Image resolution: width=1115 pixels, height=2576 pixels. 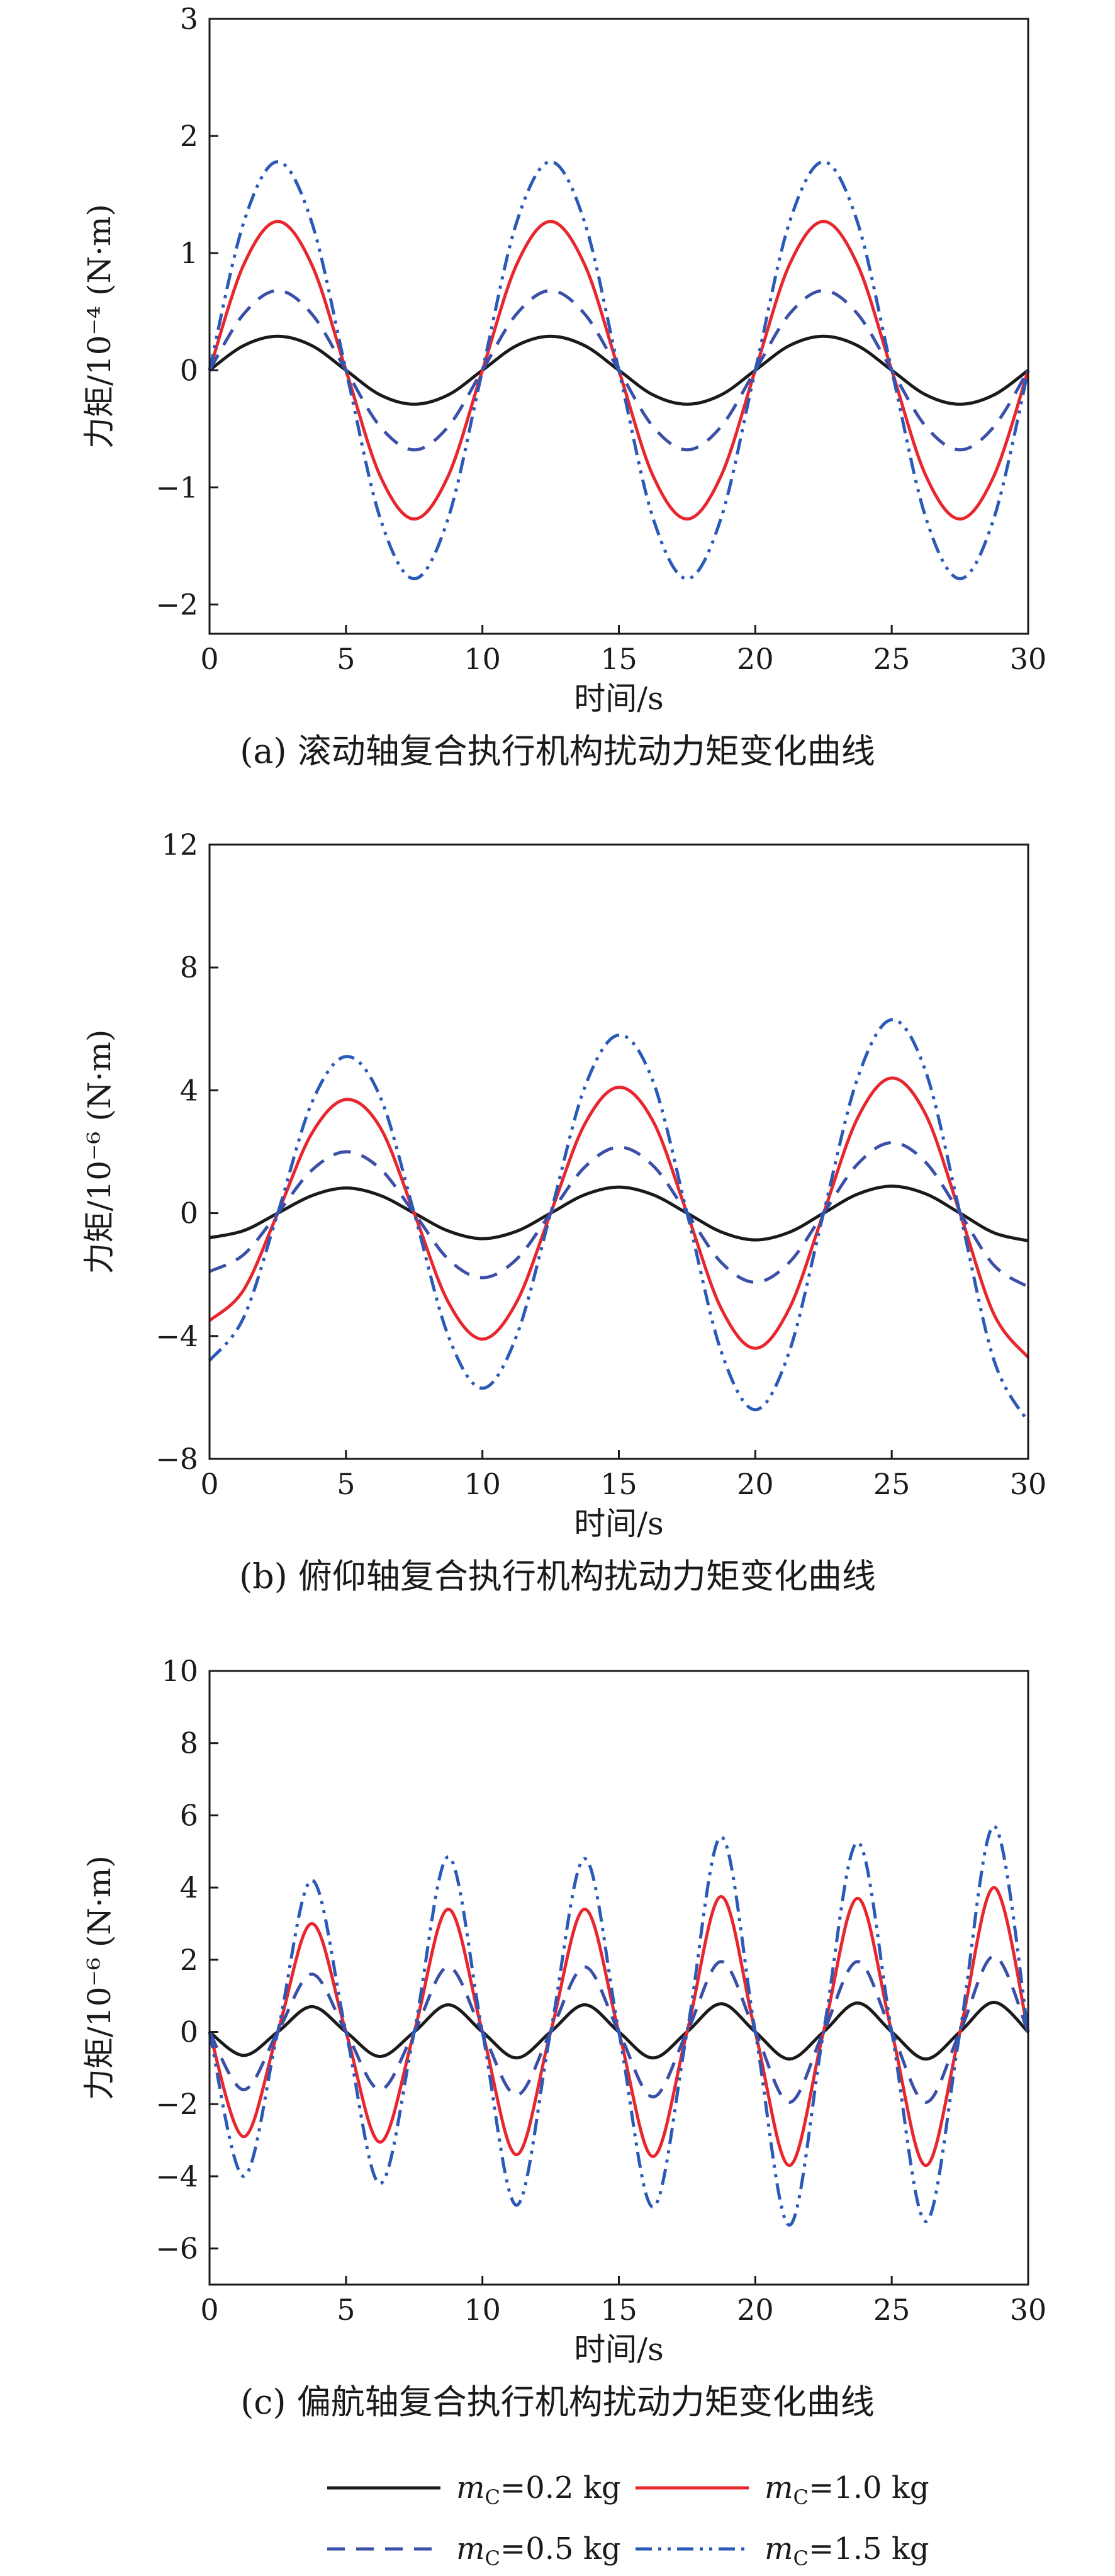 I want to click on y-tick-label: 10, so click(x=179, y=1671).